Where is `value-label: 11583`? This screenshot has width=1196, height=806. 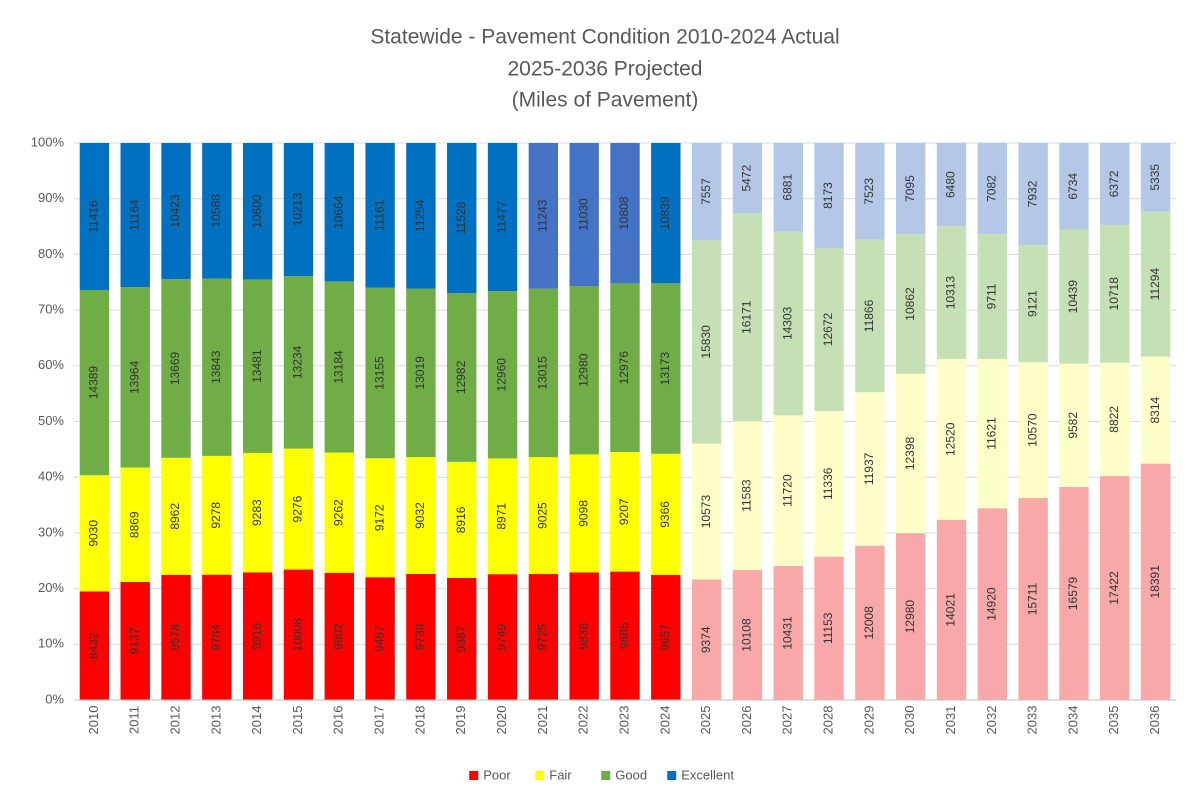 value-label: 11583 is located at coordinates (747, 495).